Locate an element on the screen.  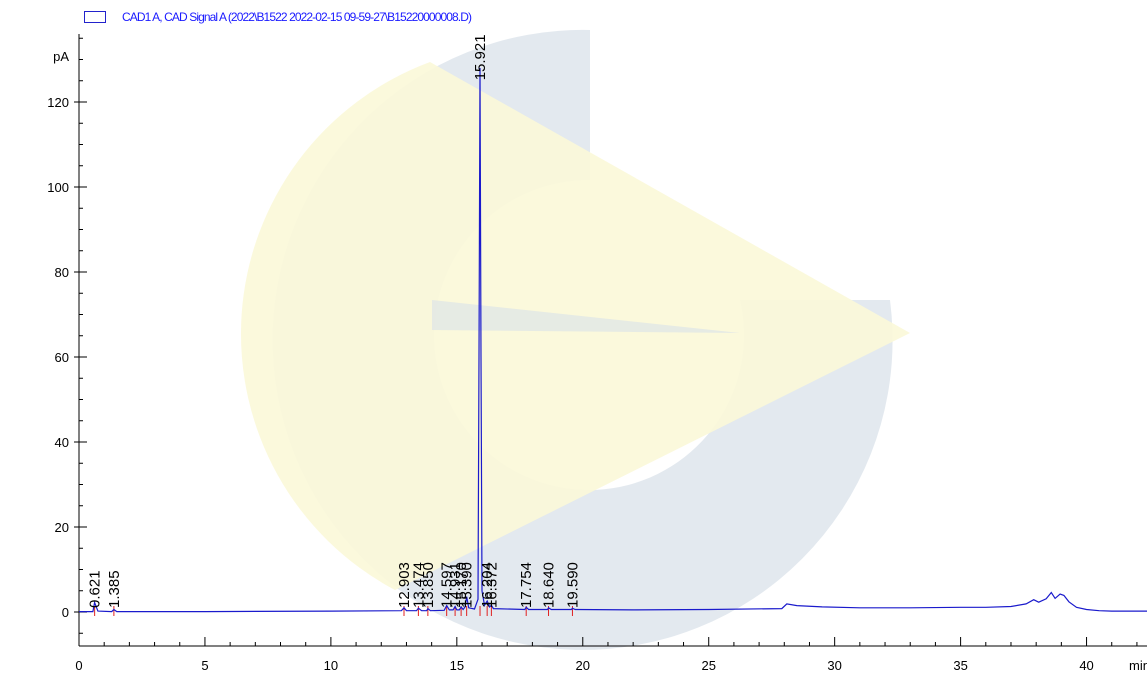
peak-label: 16.204 is located at coordinates (487, 585).